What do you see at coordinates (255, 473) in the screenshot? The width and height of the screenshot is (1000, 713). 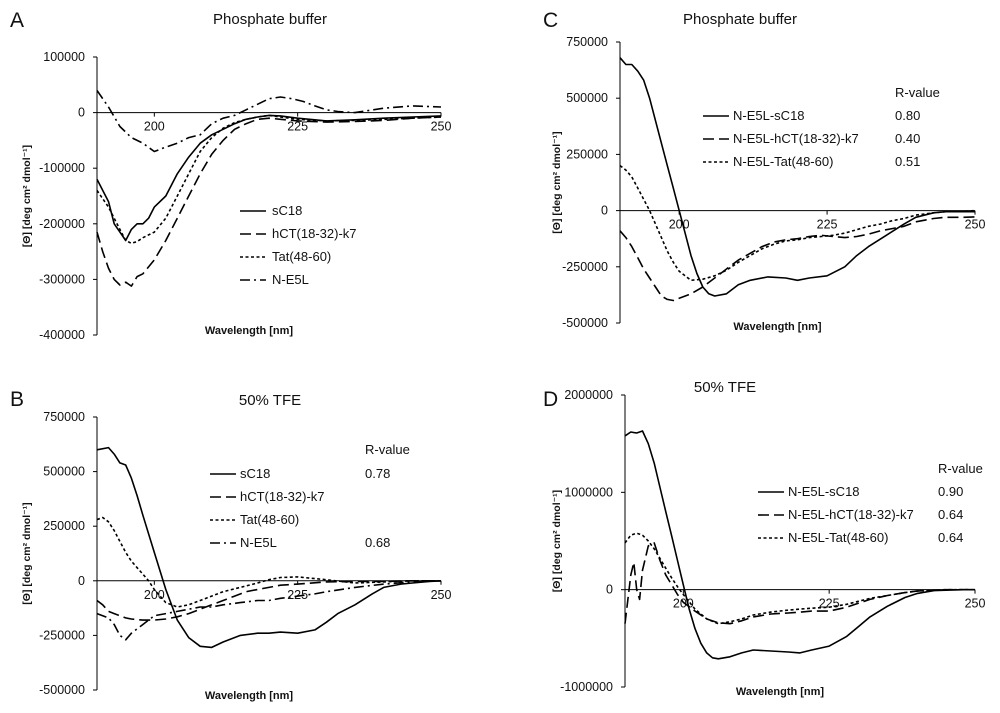 I see `panel-b-legend-label: sC18` at bounding box center [255, 473].